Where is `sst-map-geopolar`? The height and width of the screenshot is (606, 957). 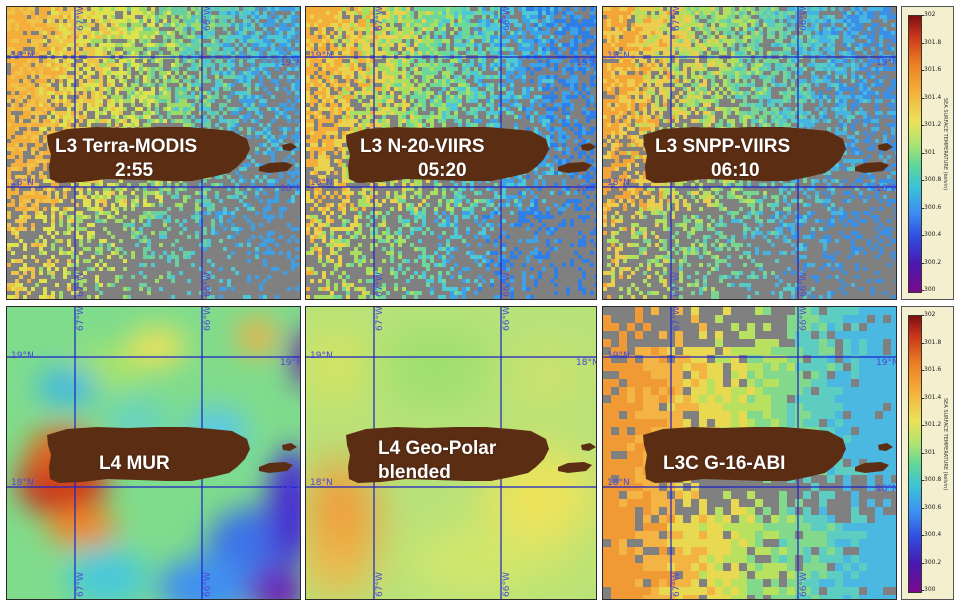 sst-map-geopolar is located at coordinates (451, 453).